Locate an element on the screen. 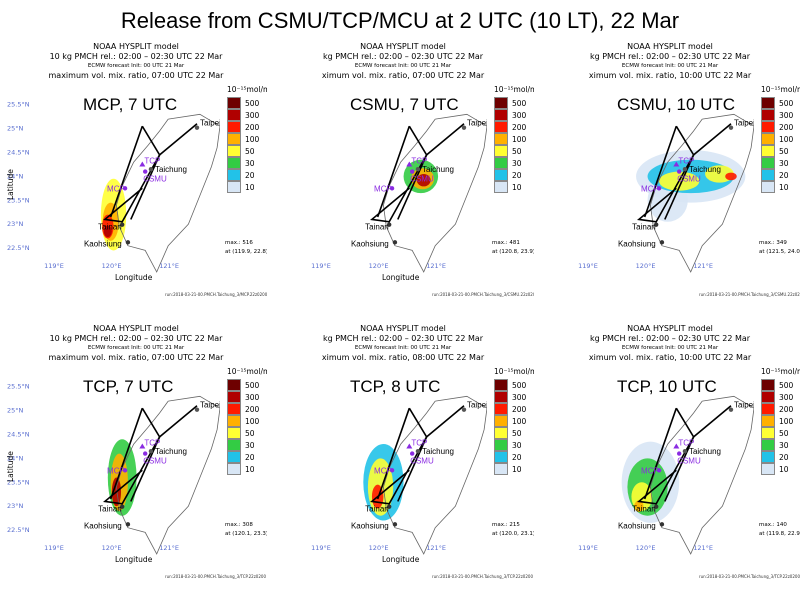 This screenshot has height=600, width=800. site-label-tcp: TCP is located at coordinates (419, 160).